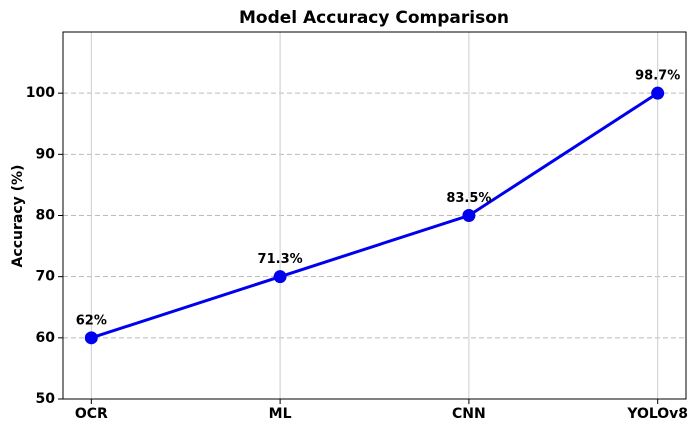 Image resolution: width=690 pixels, height=426 pixels. I want to click on x-tick-label: CNN, so click(469, 414).